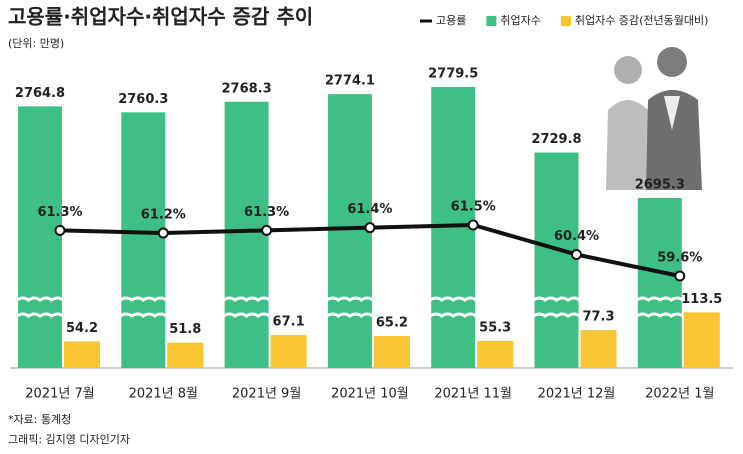 The width and height of the screenshot is (743, 454). What do you see at coordinates (163, 394) in the screenshot?
I see `x-tick-label: 2021년 8월` at bounding box center [163, 394].